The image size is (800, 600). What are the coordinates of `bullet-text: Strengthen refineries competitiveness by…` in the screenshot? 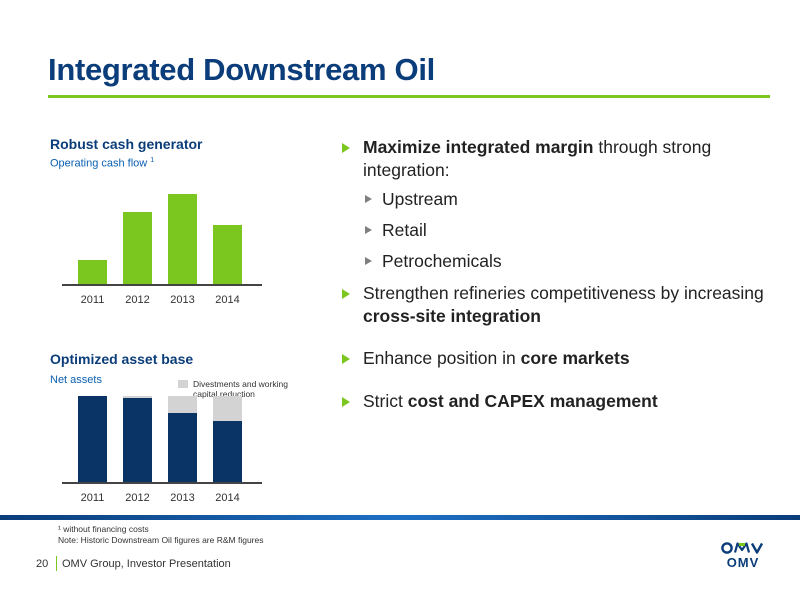 It's located at (563, 293).